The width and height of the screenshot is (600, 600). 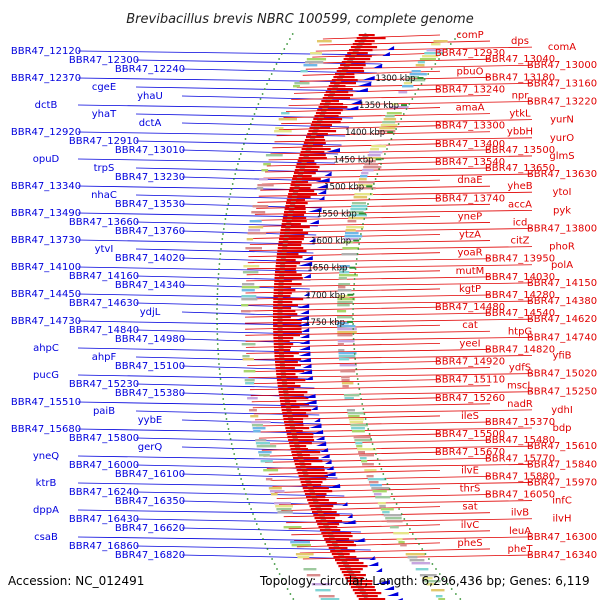 What do you see at coordinates (46, 78) in the screenshot?
I see `left-gene-label: BBR47_12370` at bounding box center [46, 78].